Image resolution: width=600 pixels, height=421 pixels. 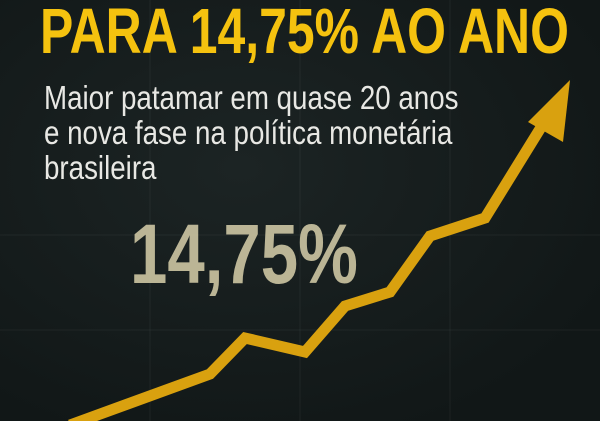 I want to click on arrowhead, so click(x=549, y=111).